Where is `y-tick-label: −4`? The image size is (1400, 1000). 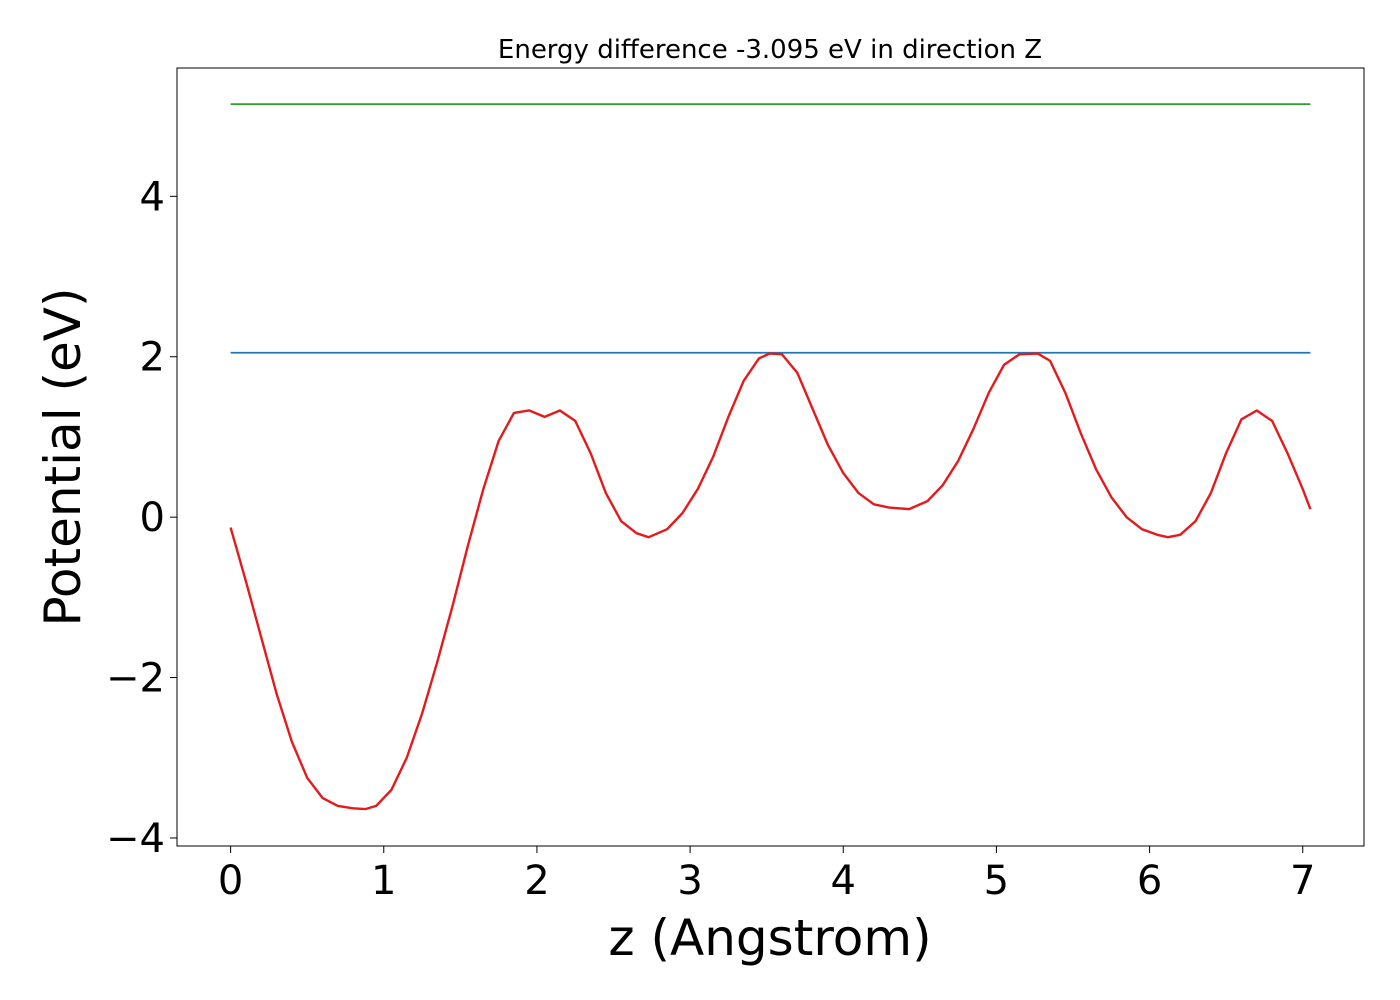 y-tick-label: −4 is located at coordinates (135, 839).